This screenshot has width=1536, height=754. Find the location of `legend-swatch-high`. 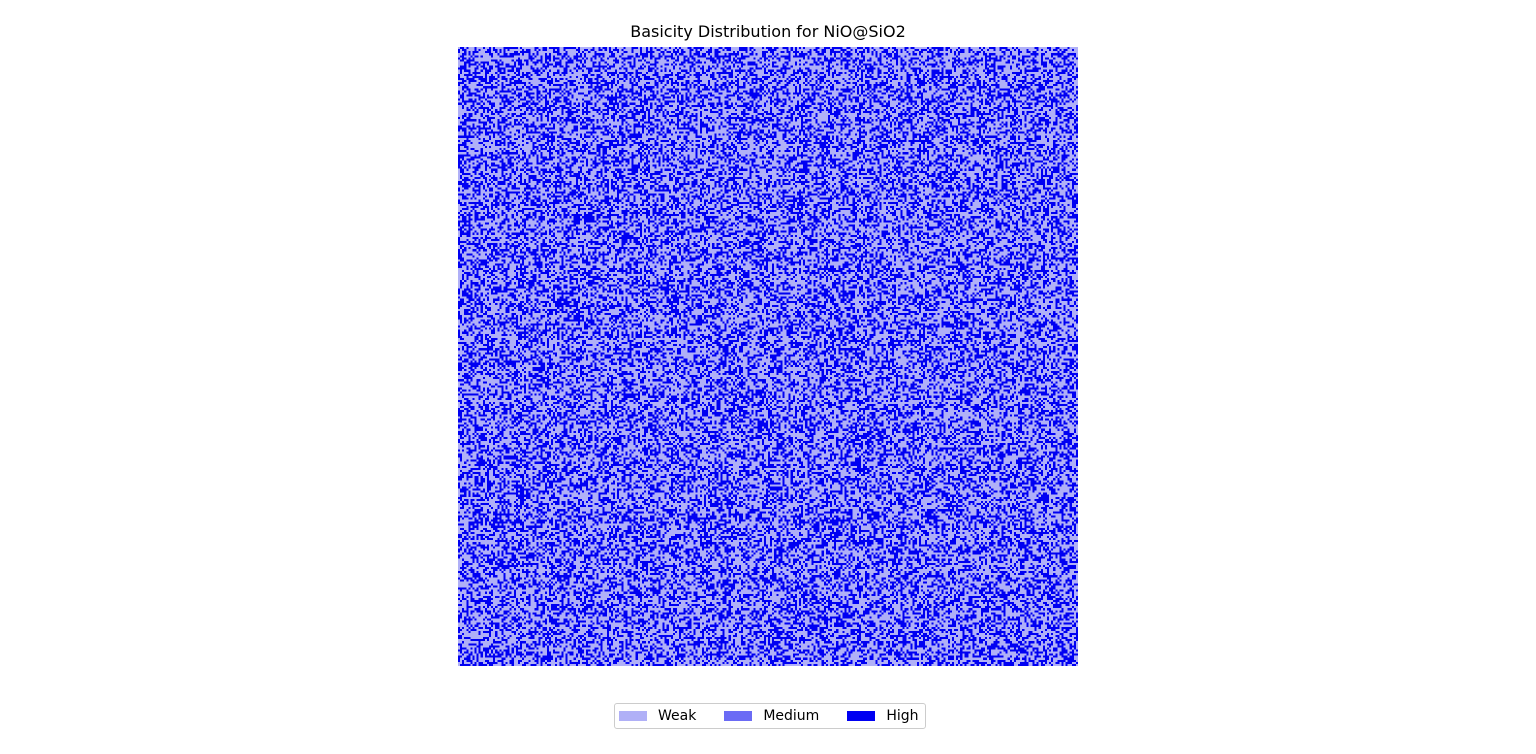

legend-swatch-high is located at coordinates (861, 716).